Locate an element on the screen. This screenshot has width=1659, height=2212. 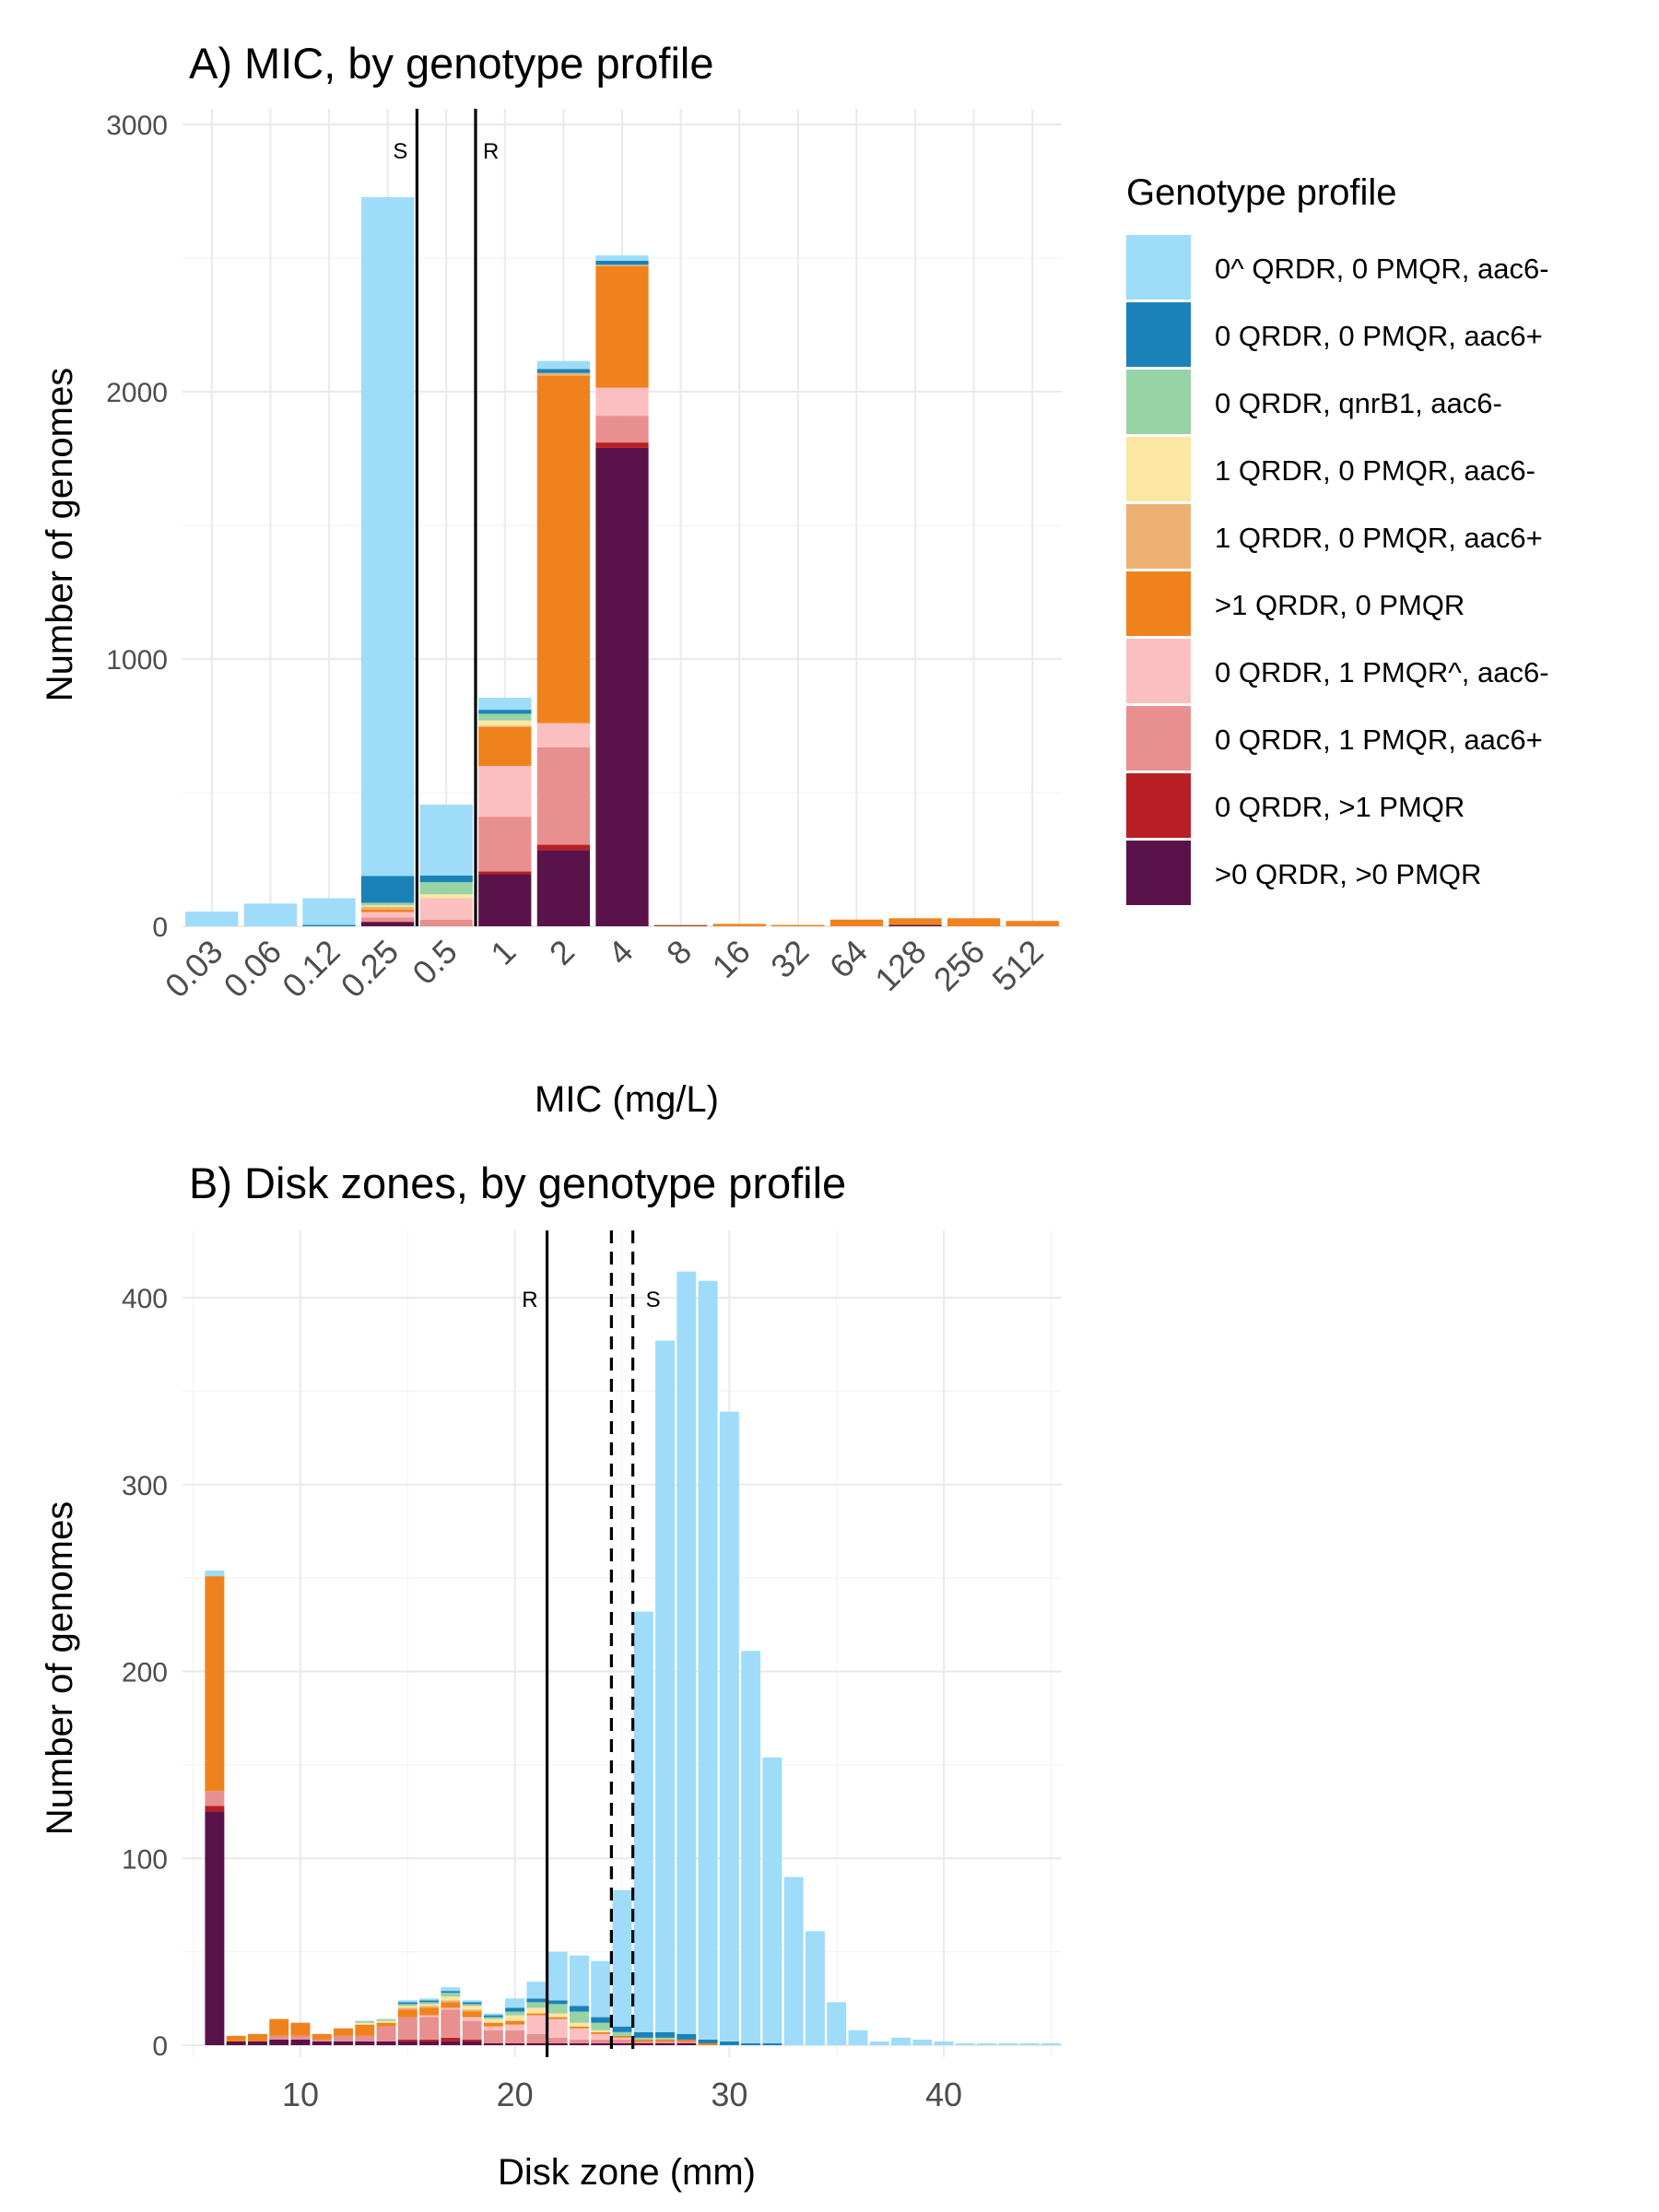
legend-label-0-qrdr-0-pmqr-aac6: 0 QRDR, 0 PMQR, aac6+ is located at coordinates (1379, 336).